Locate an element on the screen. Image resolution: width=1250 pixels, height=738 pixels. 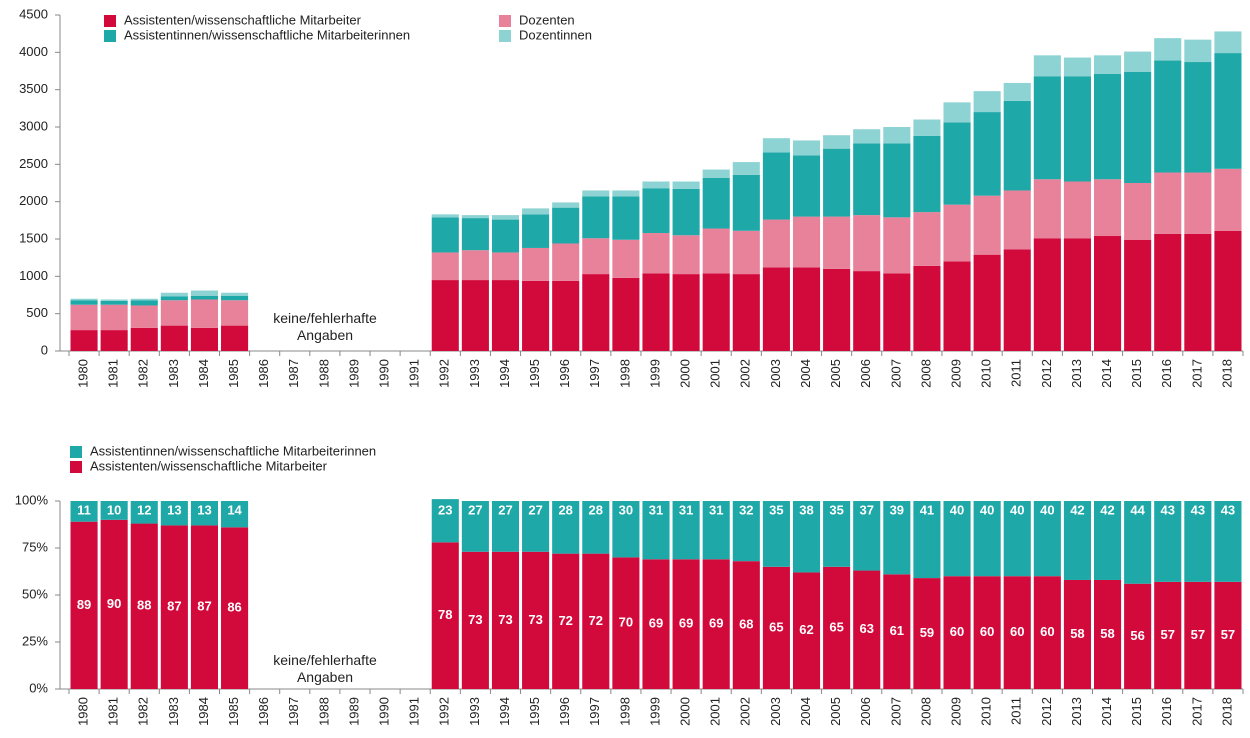
x-tick-label: 2016 is located at coordinates (1166, 711).